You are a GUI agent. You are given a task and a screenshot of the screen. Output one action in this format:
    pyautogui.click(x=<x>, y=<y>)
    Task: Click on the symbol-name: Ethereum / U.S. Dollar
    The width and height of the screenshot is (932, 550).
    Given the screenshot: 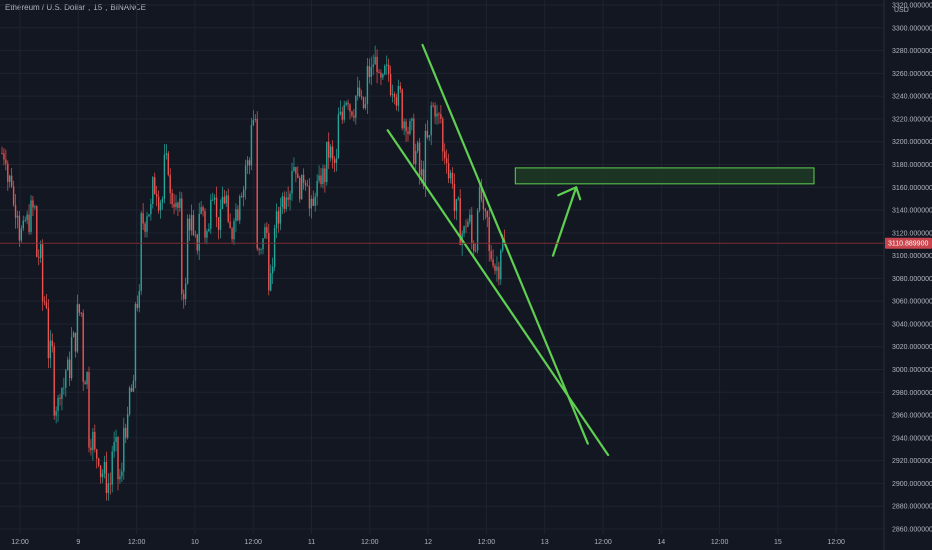 What is the action you would take?
    pyautogui.click(x=45, y=7)
    